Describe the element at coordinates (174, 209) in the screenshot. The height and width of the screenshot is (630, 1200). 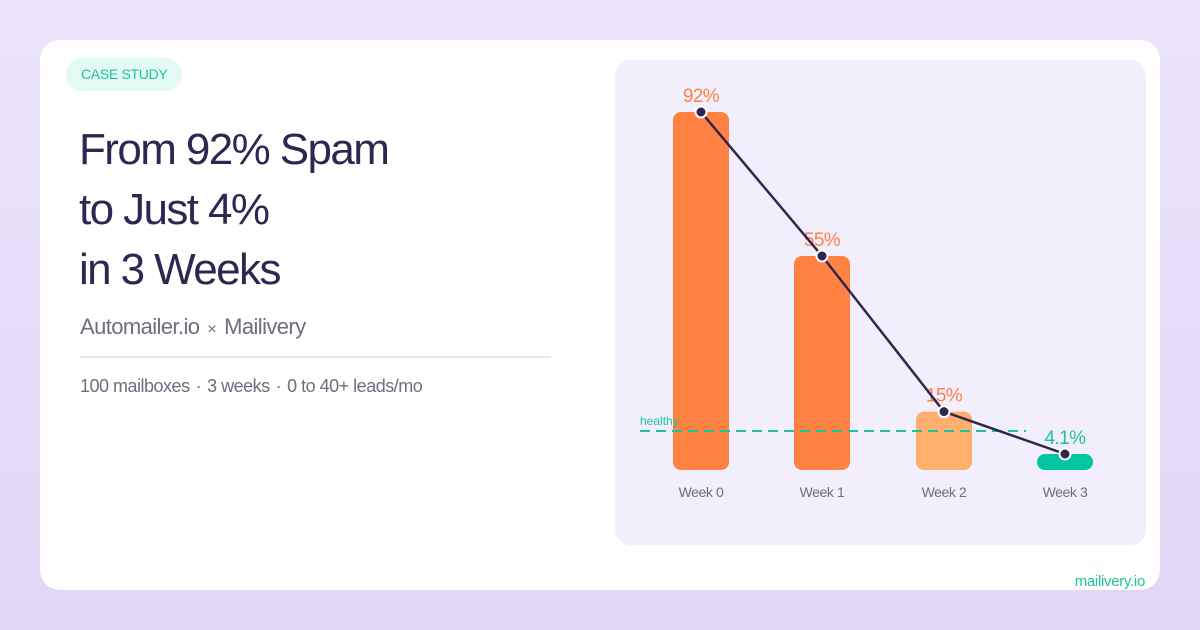
I see `headline-line: to Just 4%` at that location.